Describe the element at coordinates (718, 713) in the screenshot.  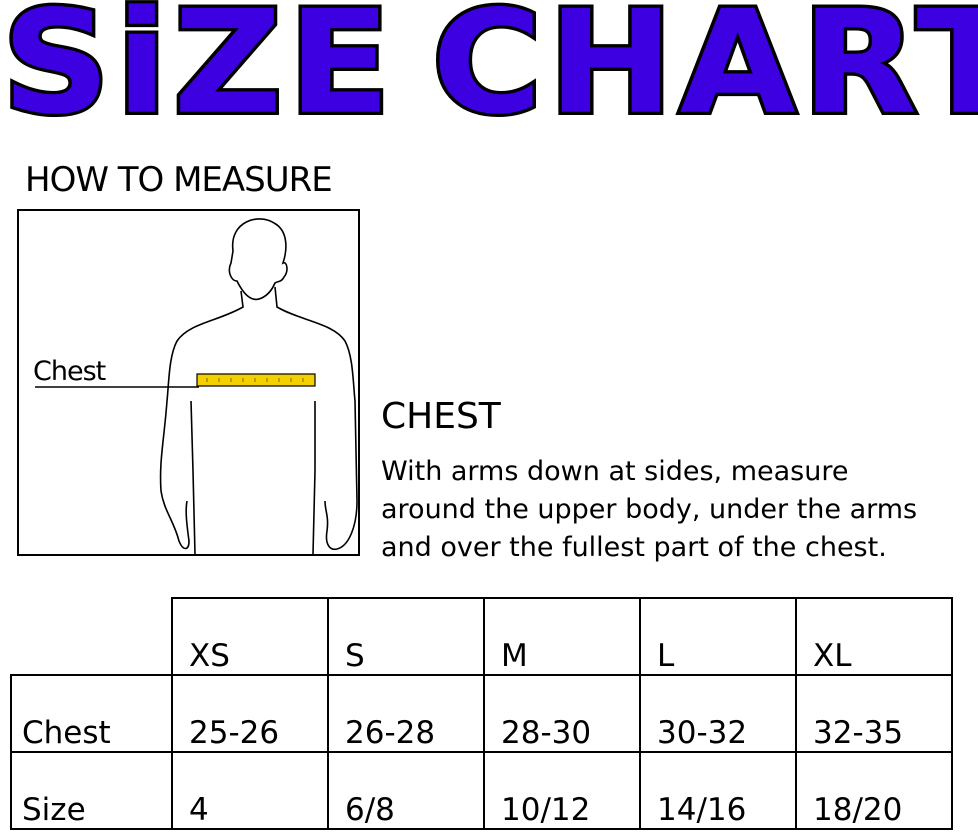
I see `table-cell: 30-32` at that location.